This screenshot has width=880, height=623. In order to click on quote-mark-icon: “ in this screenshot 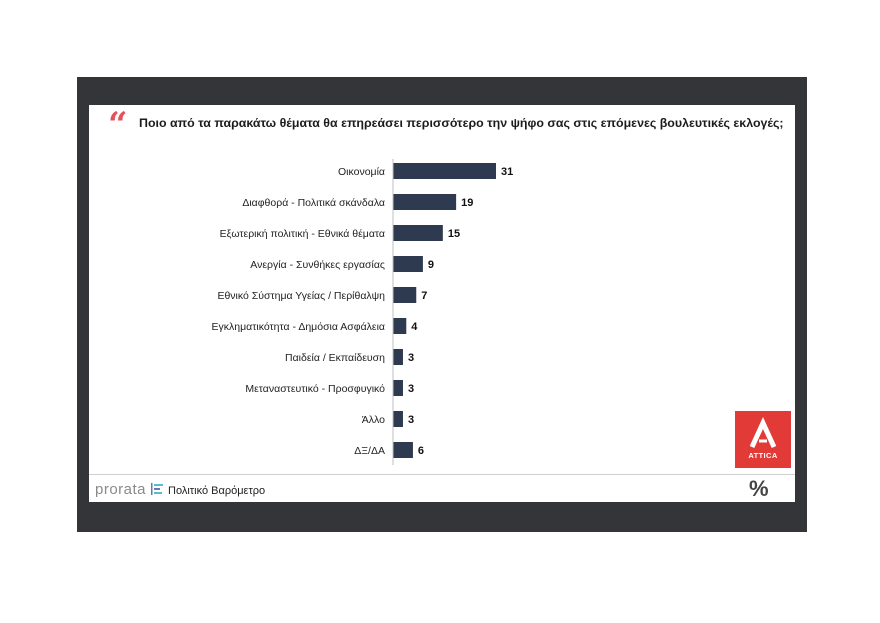, I will do `click(117, 125)`.